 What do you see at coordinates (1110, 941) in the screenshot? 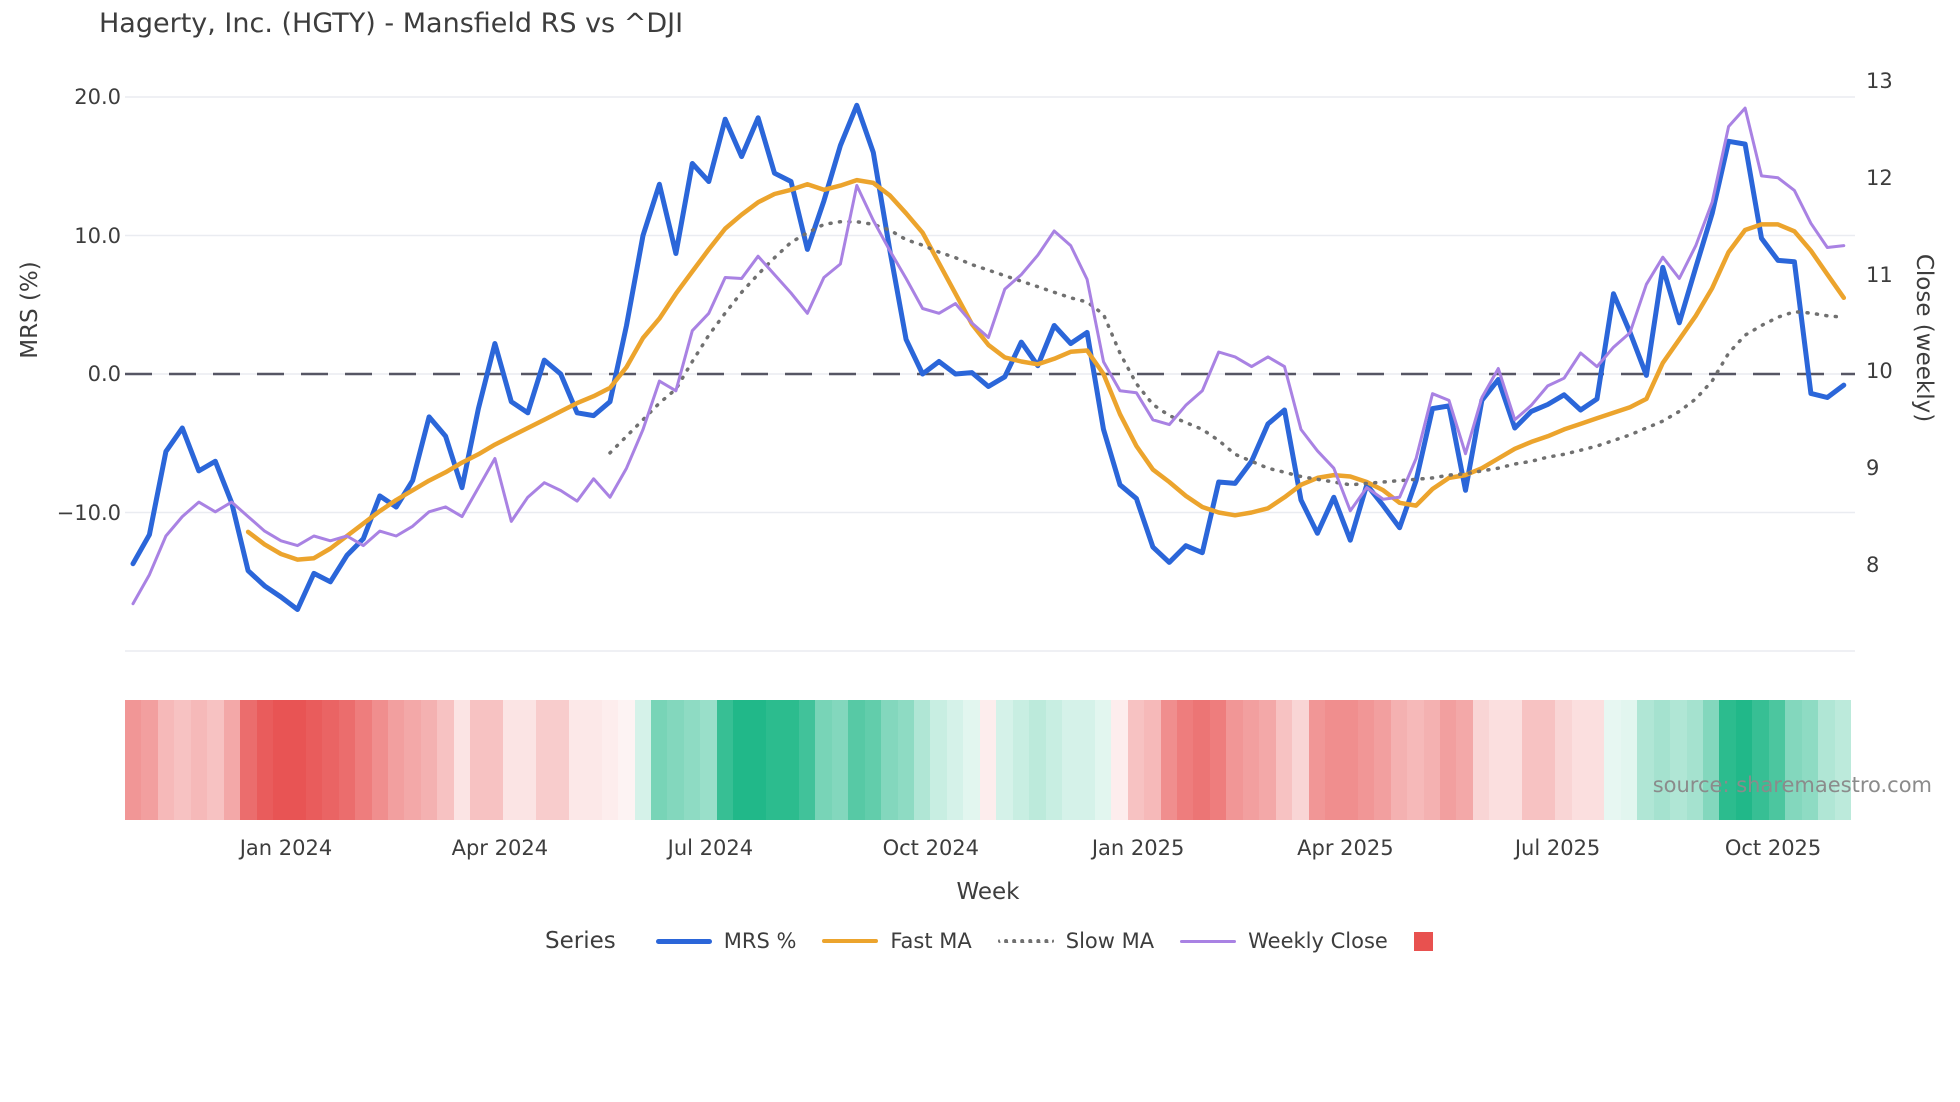
I see `legend-label: Slow MA` at bounding box center [1110, 941].